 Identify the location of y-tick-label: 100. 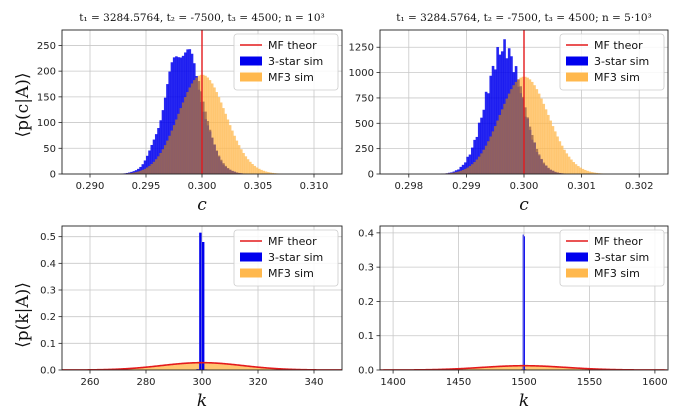
(46, 123).